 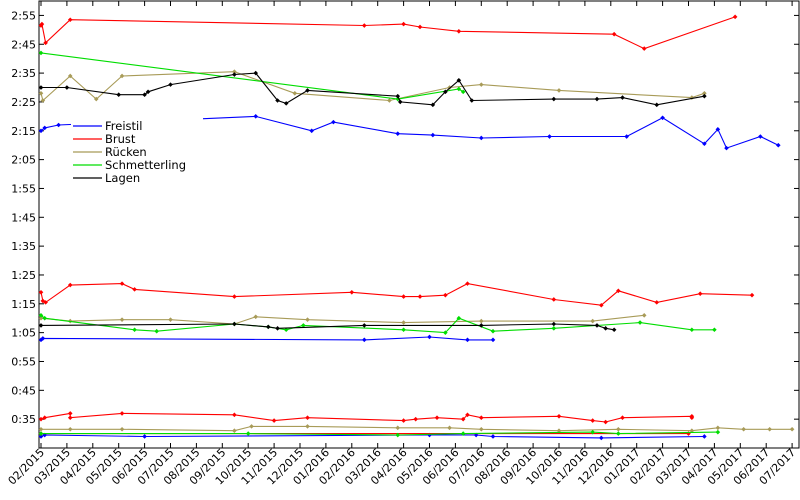 What do you see at coordinates (23, 131) in the screenshot?
I see `y-tick-label: 2:15` at bounding box center [23, 131].